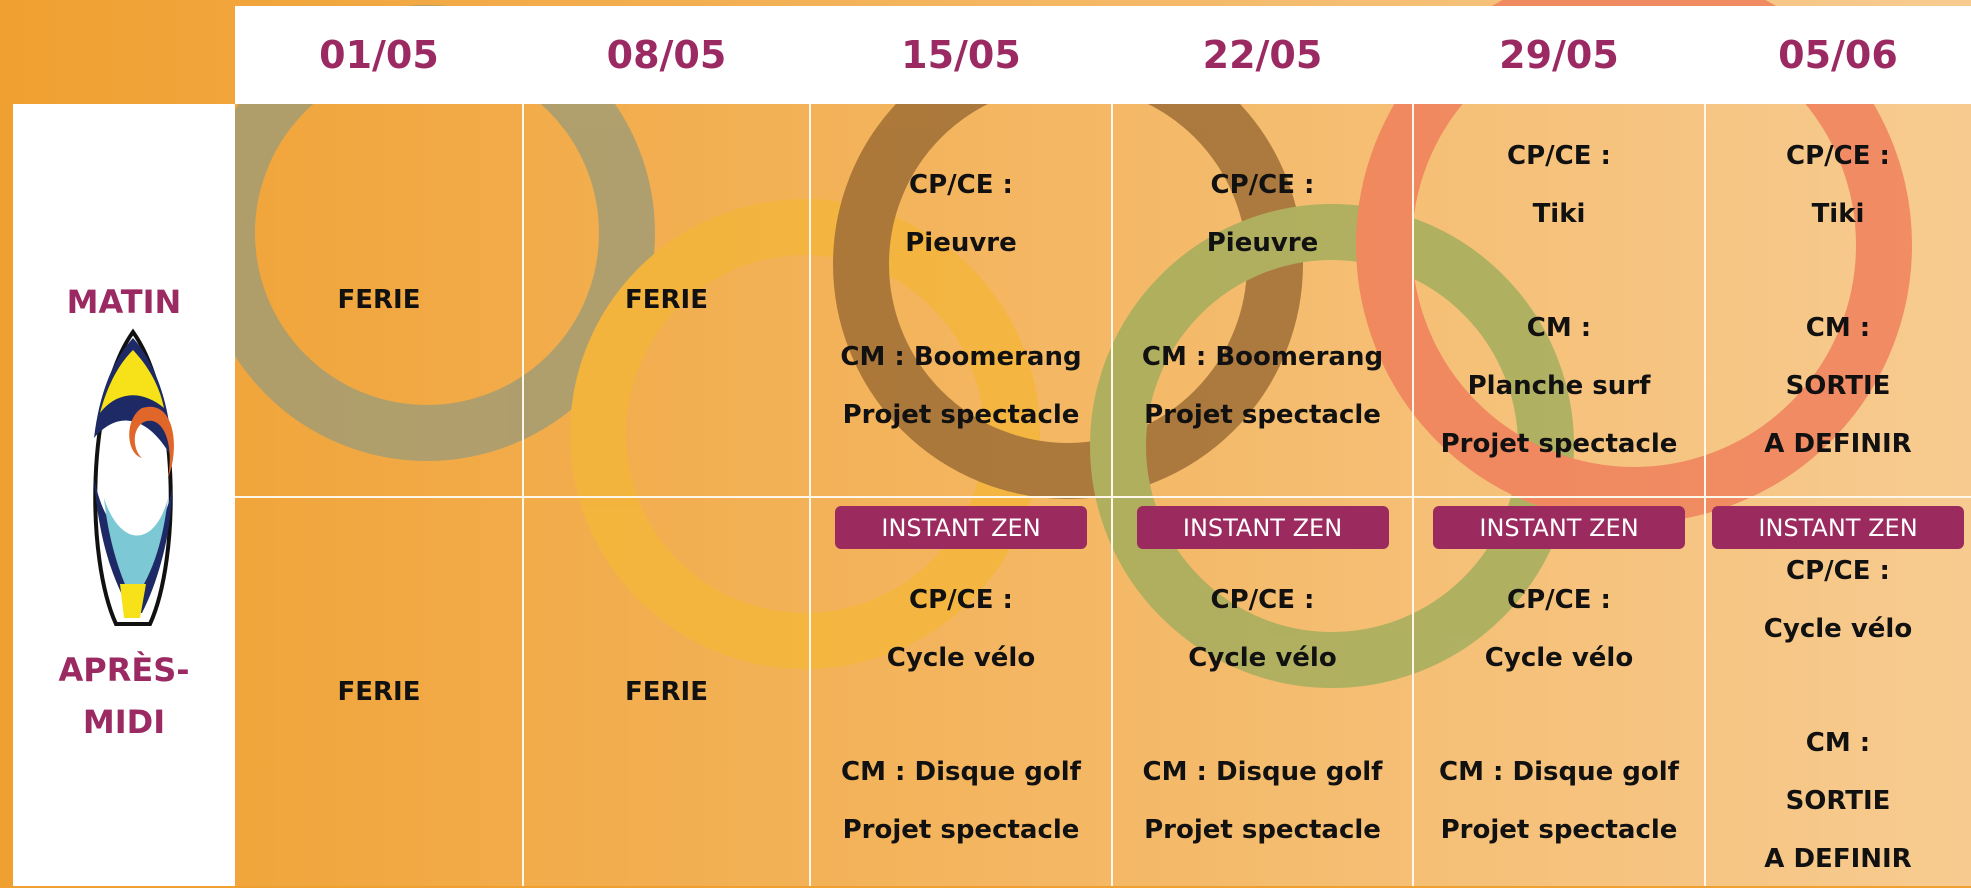 This screenshot has height=888, width=1971. I want to click on date-header: 22/05, so click(1262, 55).